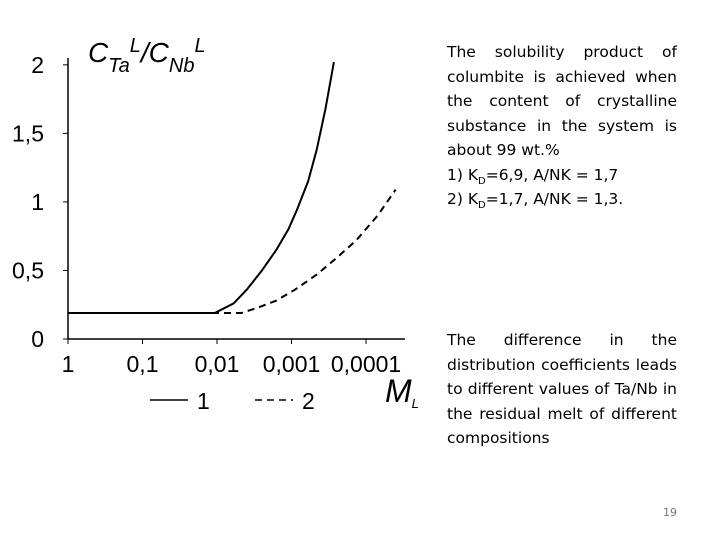 This screenshot has height=540, width=720. I want to click on x-tick-label: 1, so click(68, 364).